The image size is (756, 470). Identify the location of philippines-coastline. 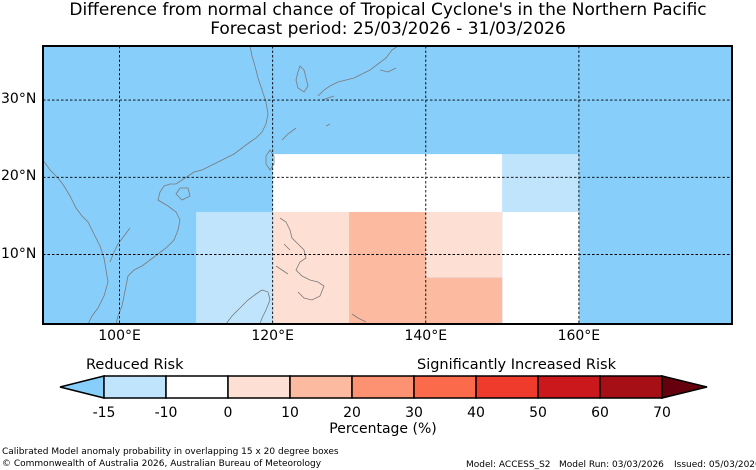
(300, 259).